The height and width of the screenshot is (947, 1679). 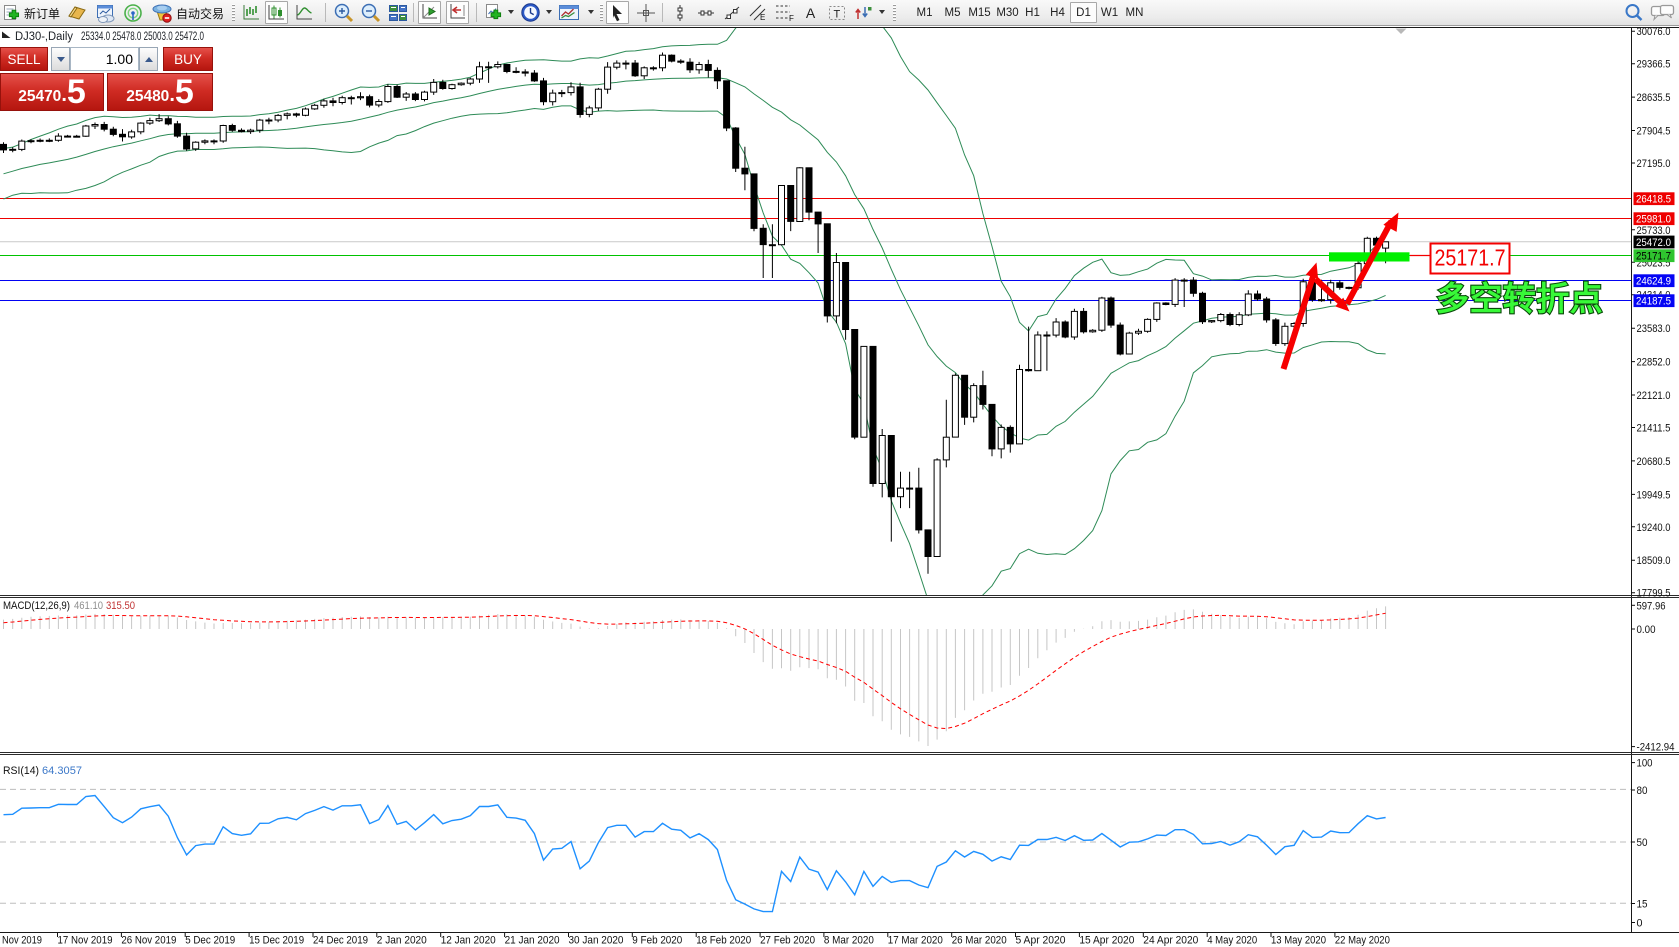 What do you see at coordinates (120, 606) in the screenshot?
I see `svg-text: 315.50` at bounding box center [120, 606].